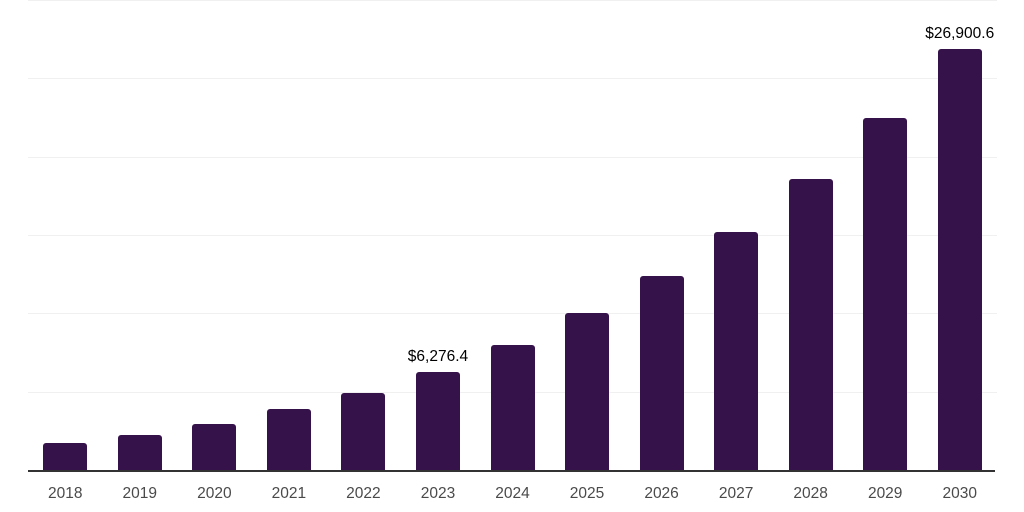 This screenshot has width=1024, height=512. What do you see at coordinates (885, 493) in the screenshot?
I see `x-tick-2029: 2029` at bounding box center [885, 493].